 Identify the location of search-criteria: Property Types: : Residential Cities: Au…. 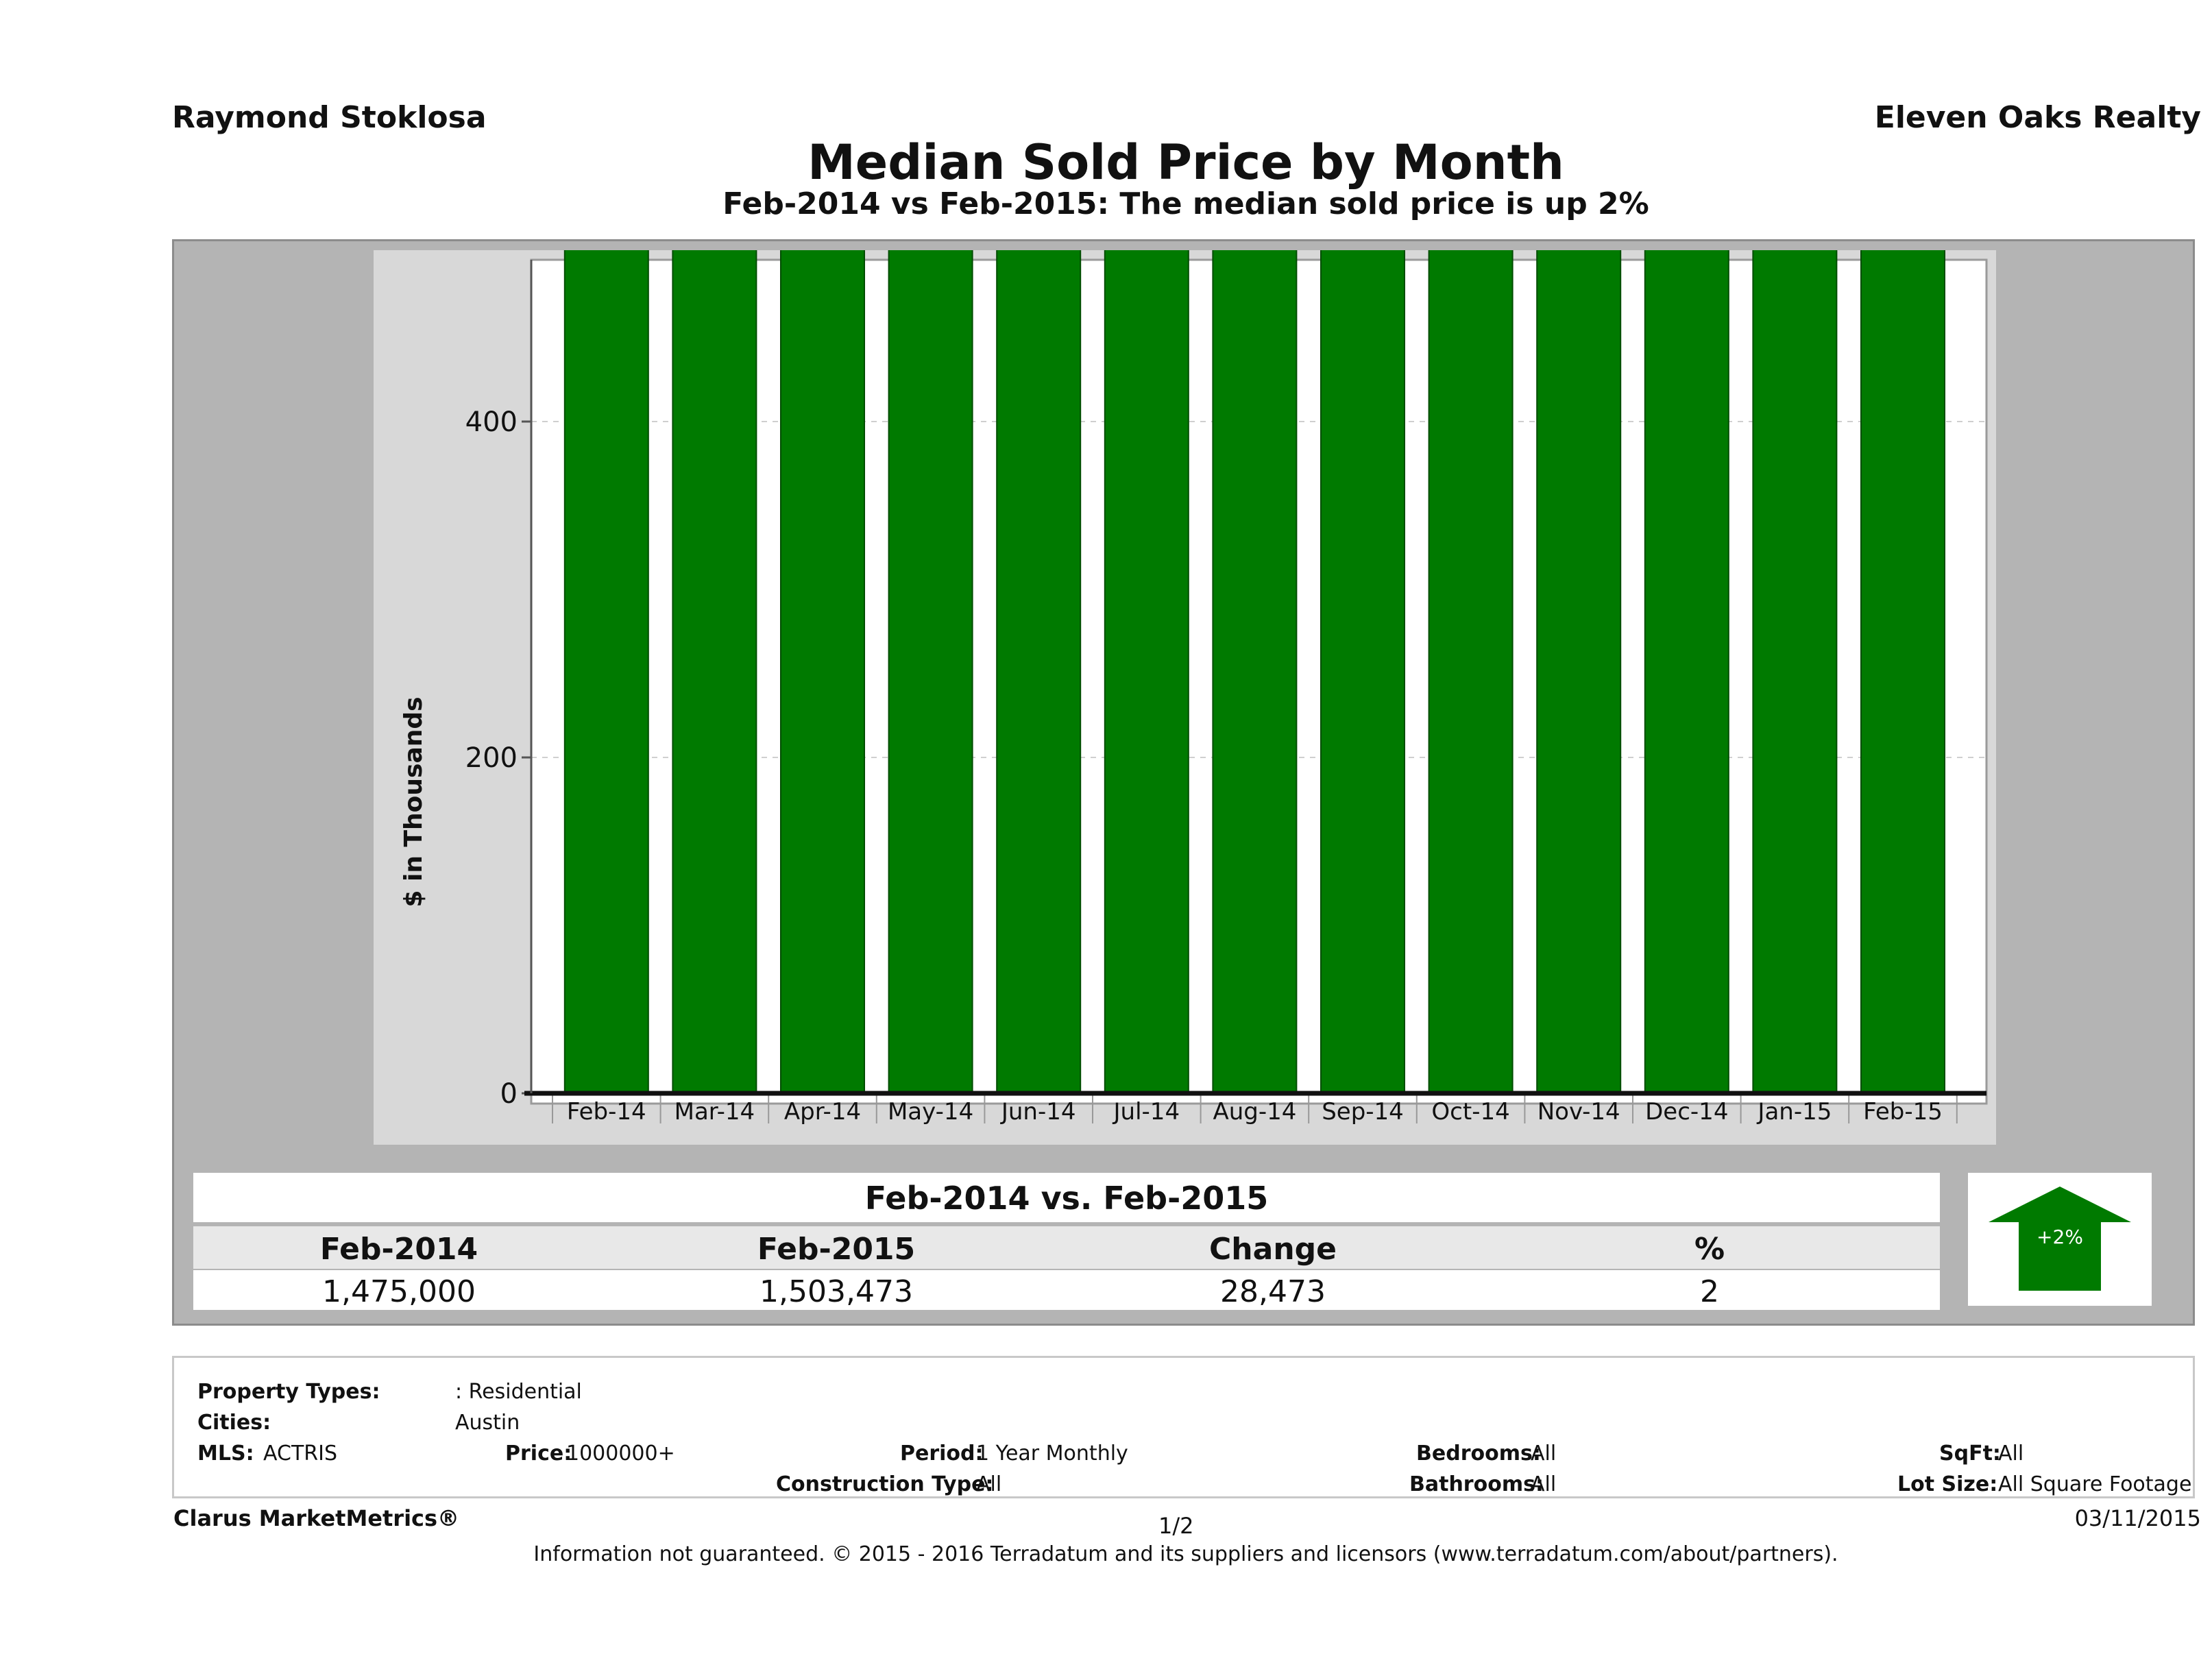
(1184, 1427).